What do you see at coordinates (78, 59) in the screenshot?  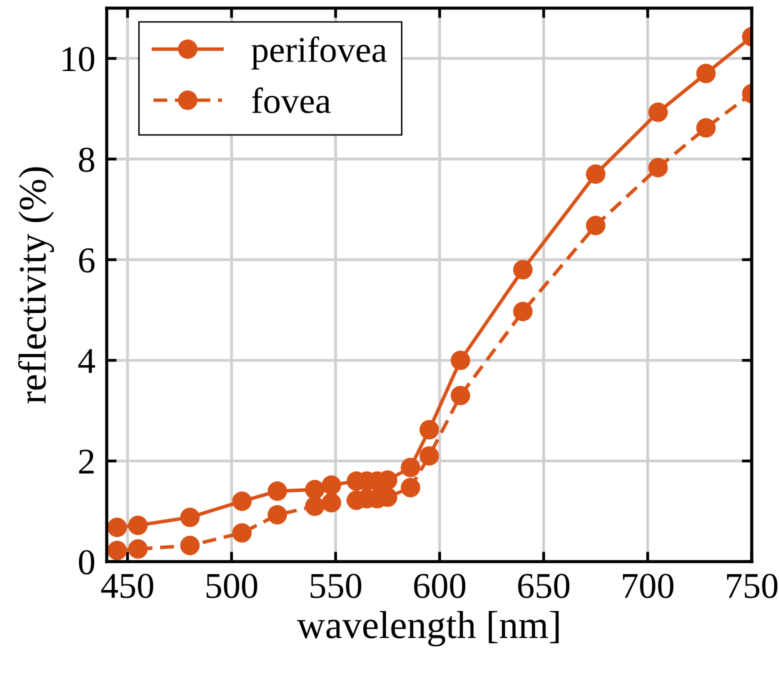 I see `y-tick-label: 10` at bounding box center [78, 59].